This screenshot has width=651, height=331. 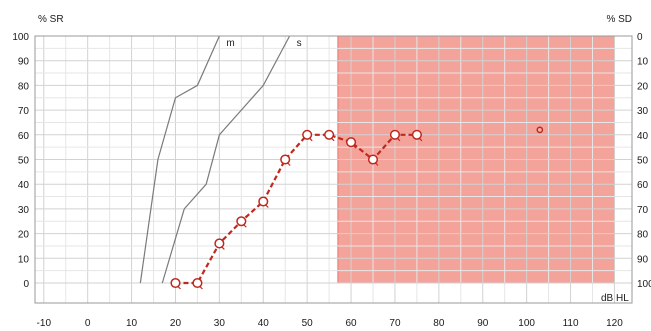 What do you see at coordinates (24, 62) in the screenshot?
I see `left-tick-label: 90` at bounding box center [24, 62].